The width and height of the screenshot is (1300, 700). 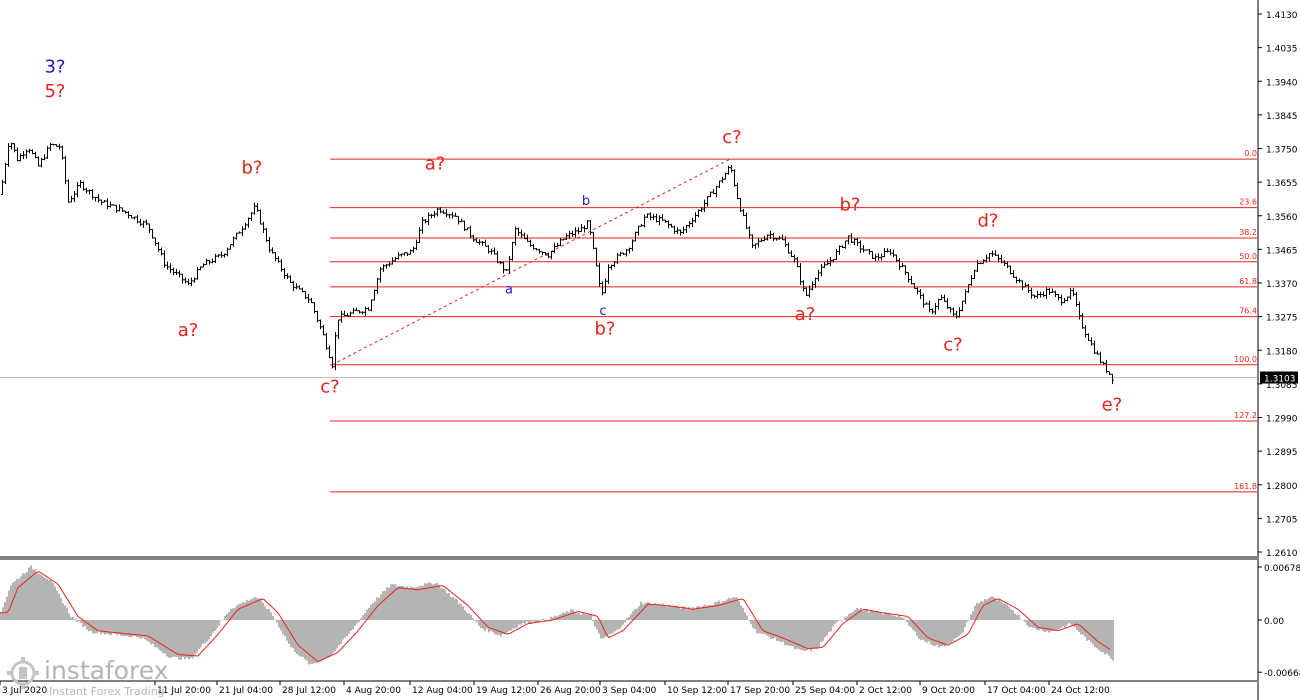 I want to click on time-tick-label: 9 Oct 20:00, so click(x=948, y=691).